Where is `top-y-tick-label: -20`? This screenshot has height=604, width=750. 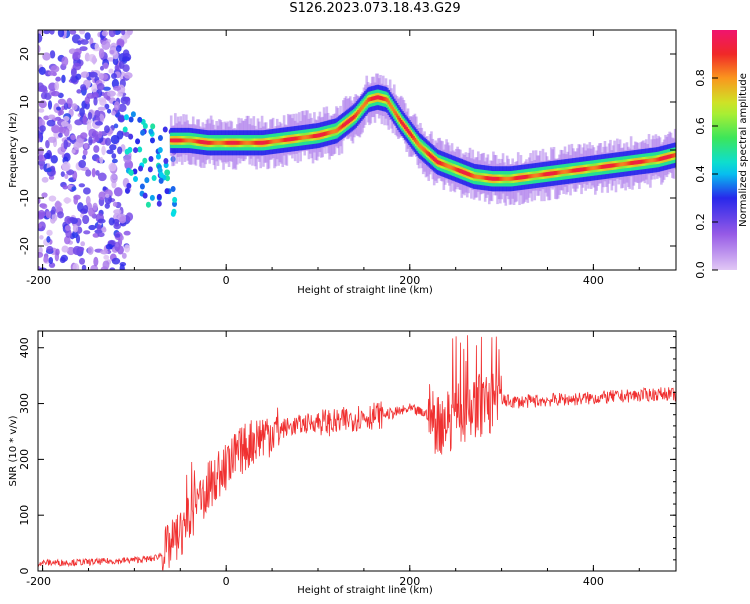 top-y-tick-label: -20 is located at coordinates (24, 246).